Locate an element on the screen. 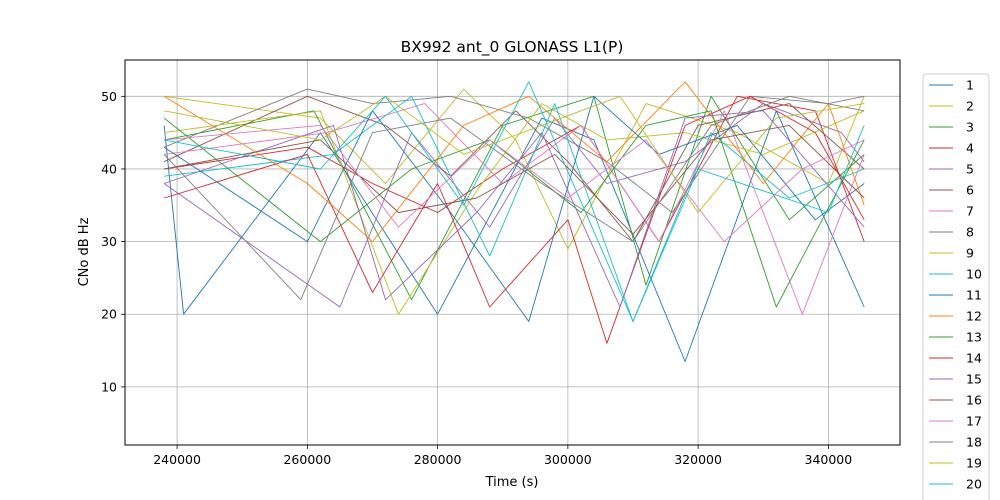  legend-label: 17 is located at coordinates (974, 421).